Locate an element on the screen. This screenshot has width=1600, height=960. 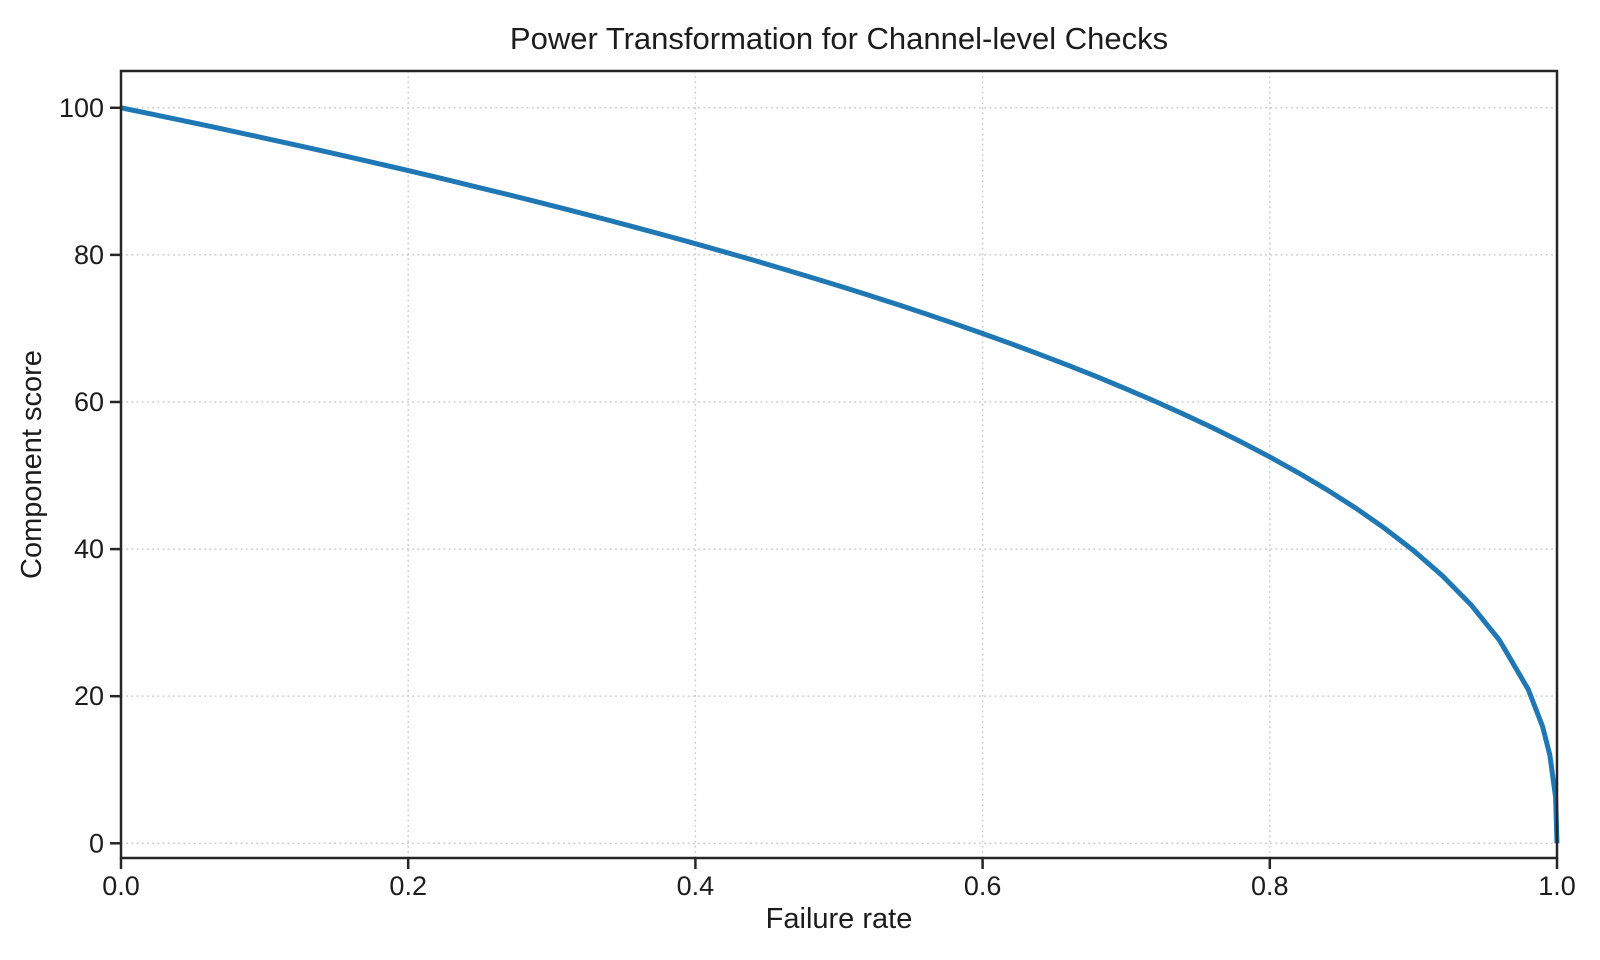
y-tick-label: 40 is located at coordinates (89, 549).